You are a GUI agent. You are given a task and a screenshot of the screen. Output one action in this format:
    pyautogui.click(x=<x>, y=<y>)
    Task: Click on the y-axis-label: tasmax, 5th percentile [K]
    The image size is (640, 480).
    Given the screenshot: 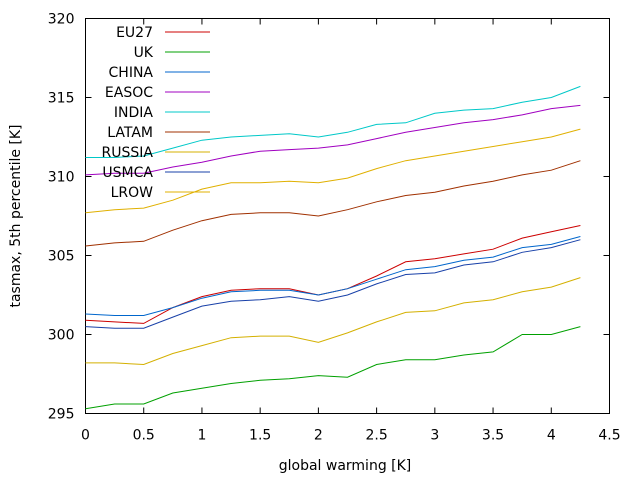 What is the action you would take?
    pyautogui.click(x=16, y=215)
    